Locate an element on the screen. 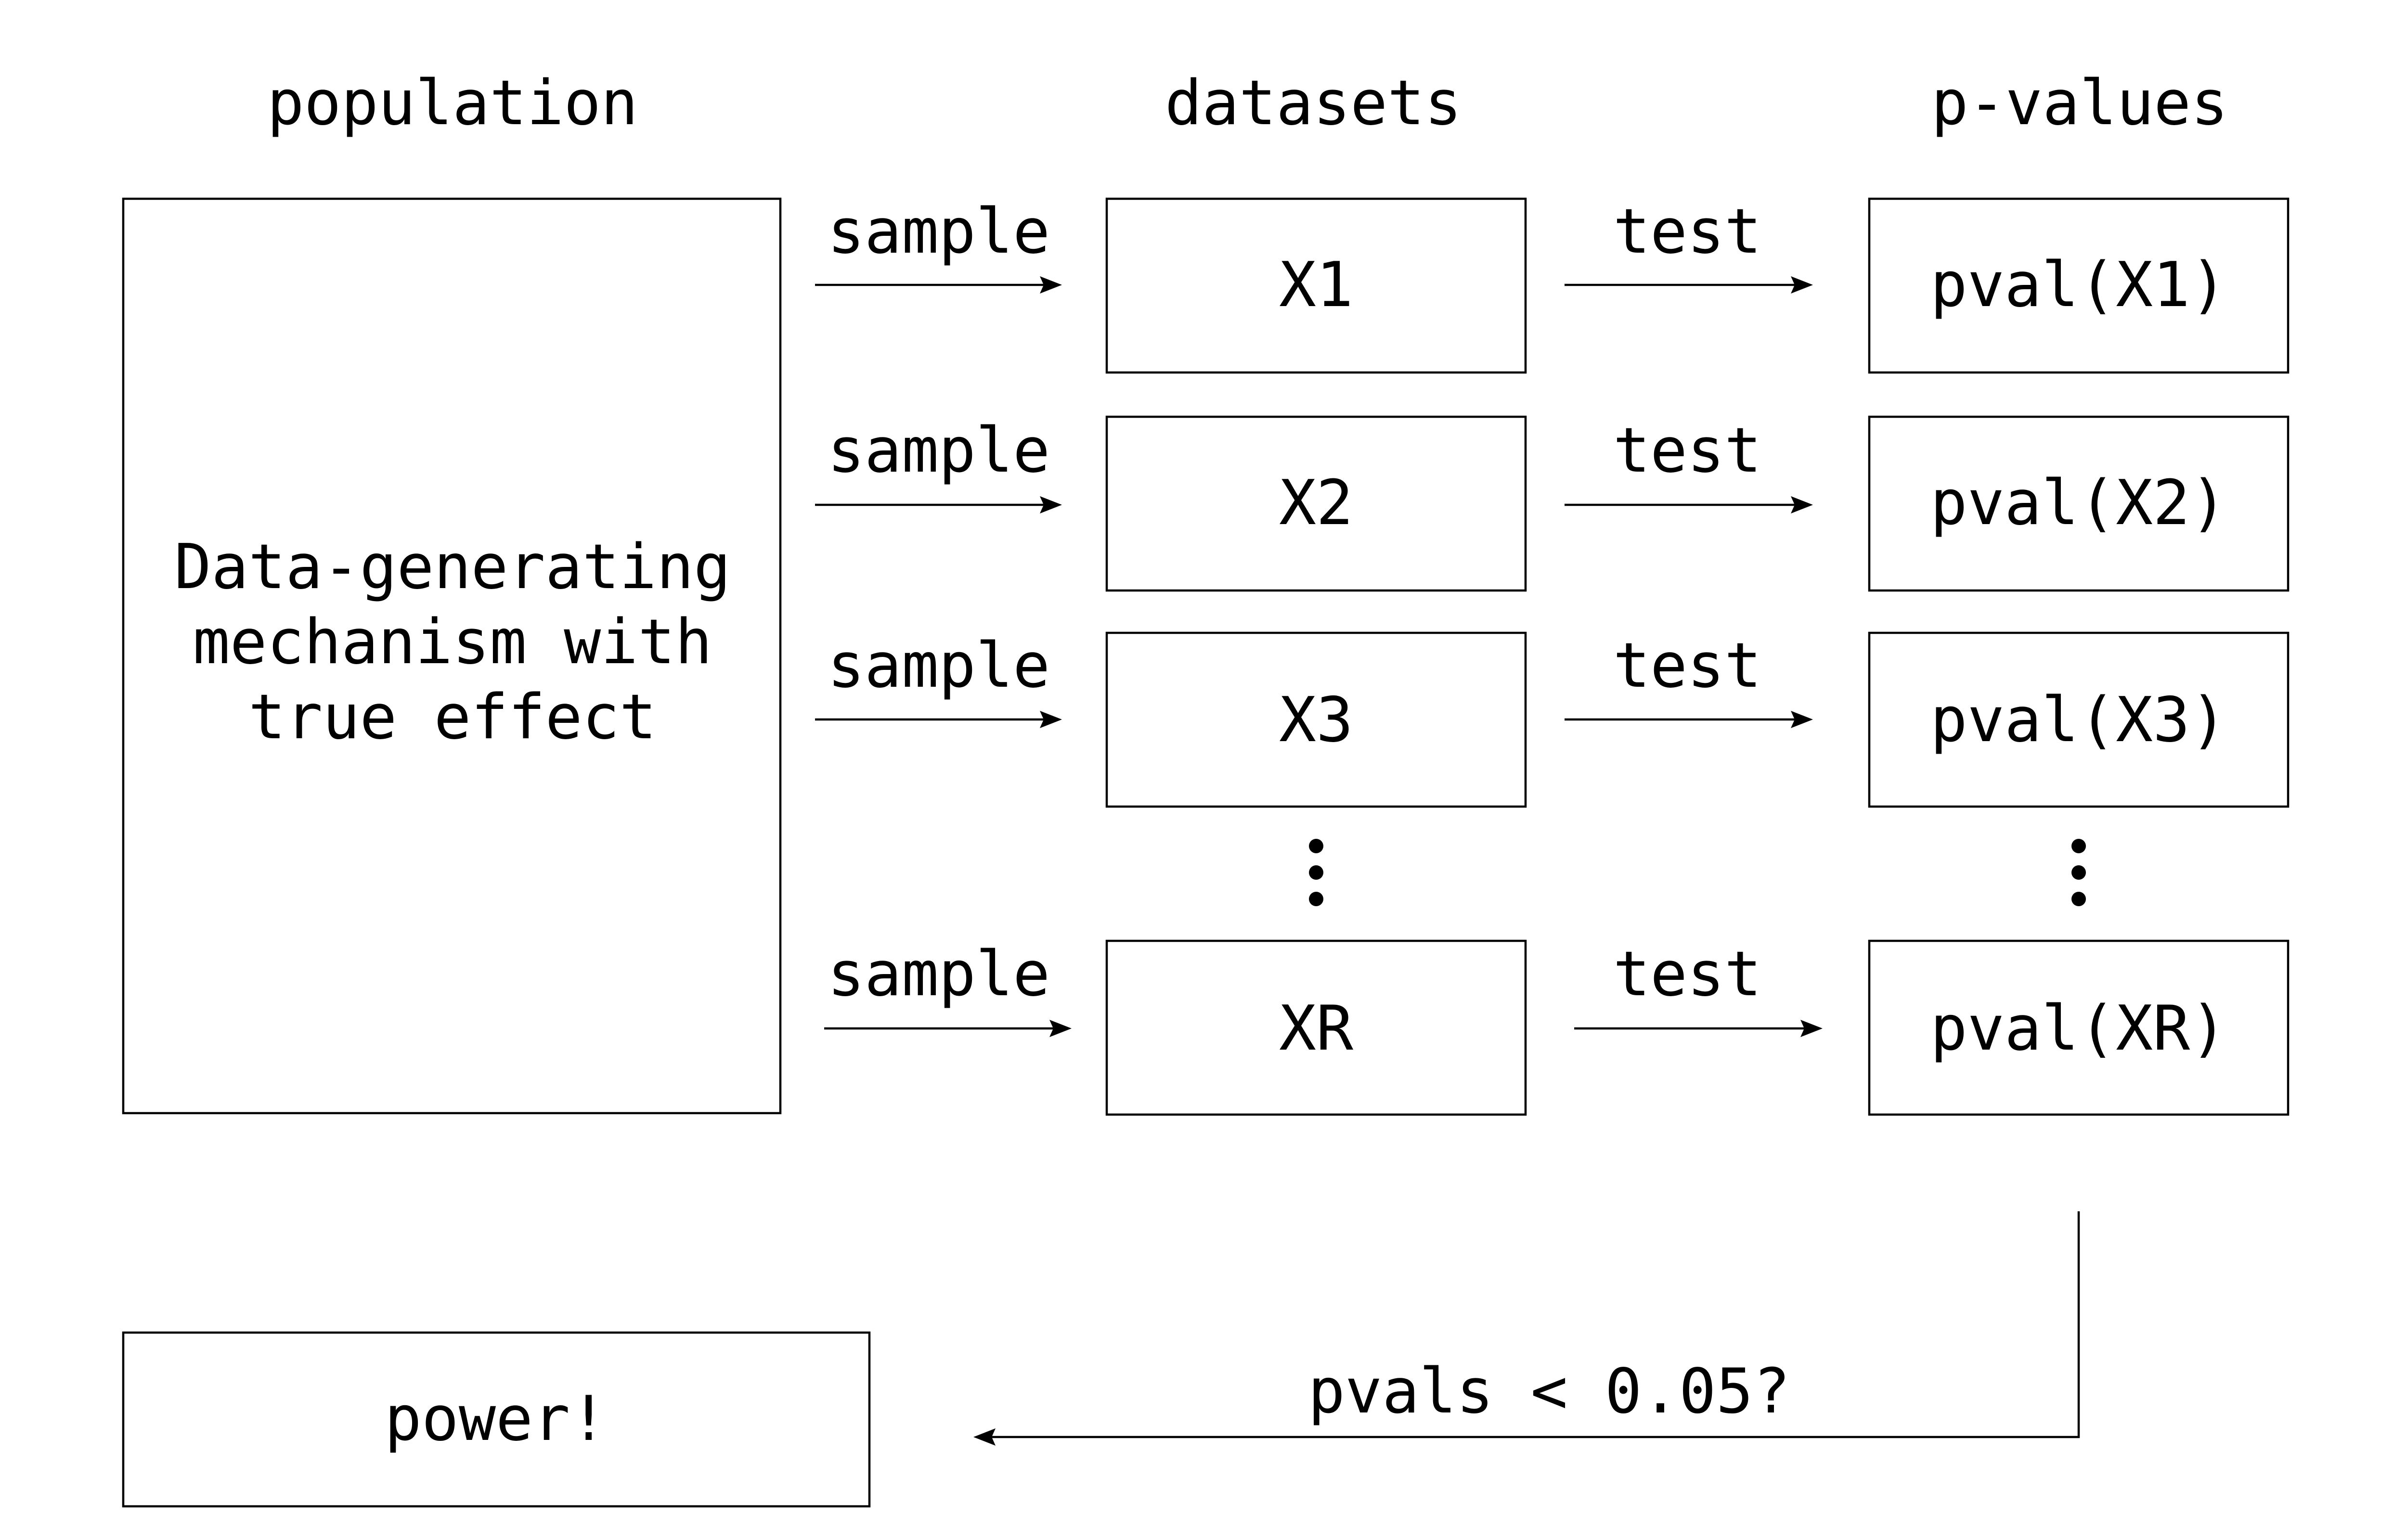  pvalue-box-r is located at coordinates (2079, 1027).